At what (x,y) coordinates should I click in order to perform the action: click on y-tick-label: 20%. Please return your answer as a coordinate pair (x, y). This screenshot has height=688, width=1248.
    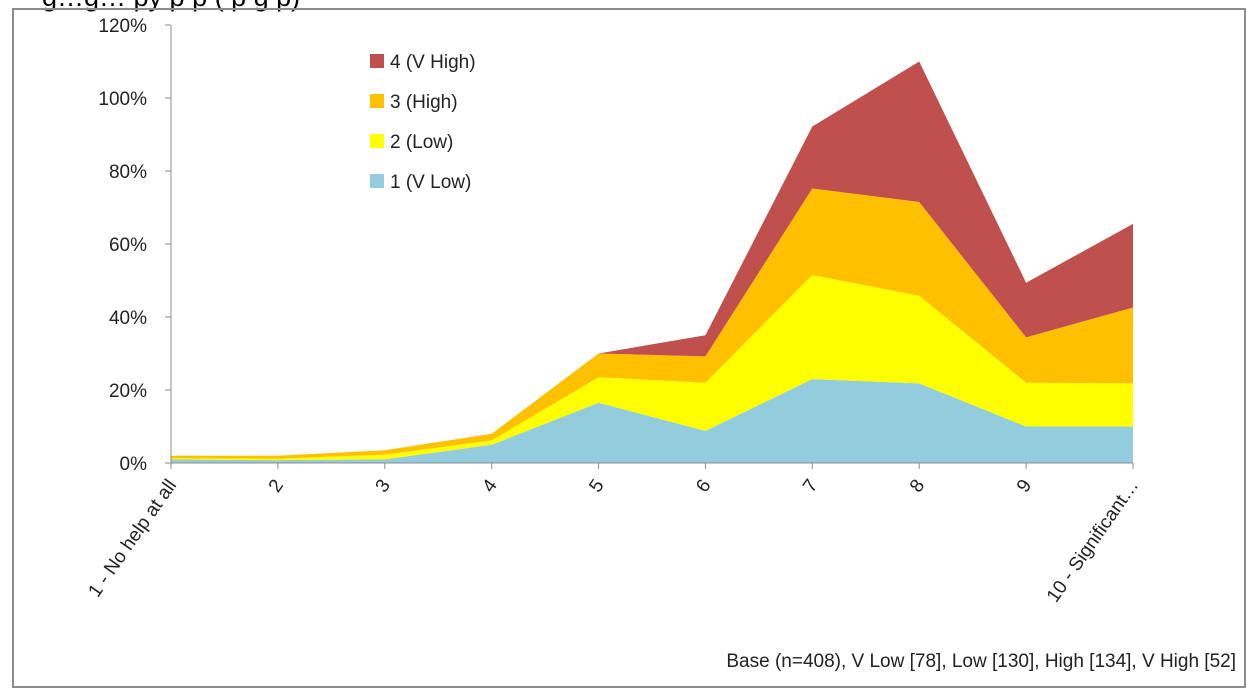
    Looking at the image, I should click on (128, 391).